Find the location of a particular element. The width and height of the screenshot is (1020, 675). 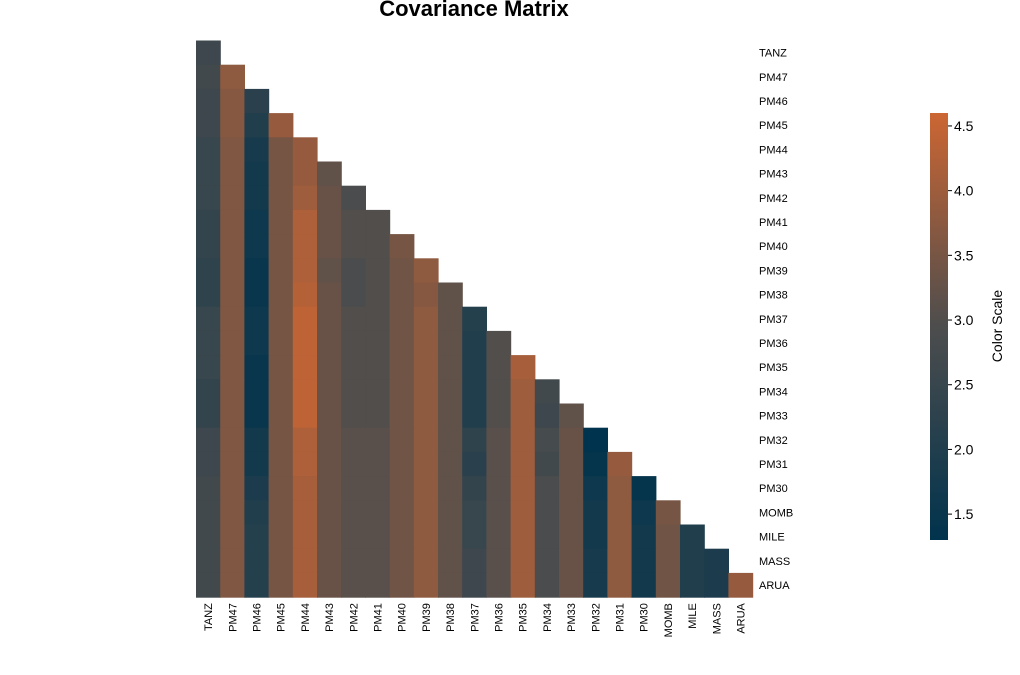

row-label-pm43: PM43 is located at coordinates (773, 175).